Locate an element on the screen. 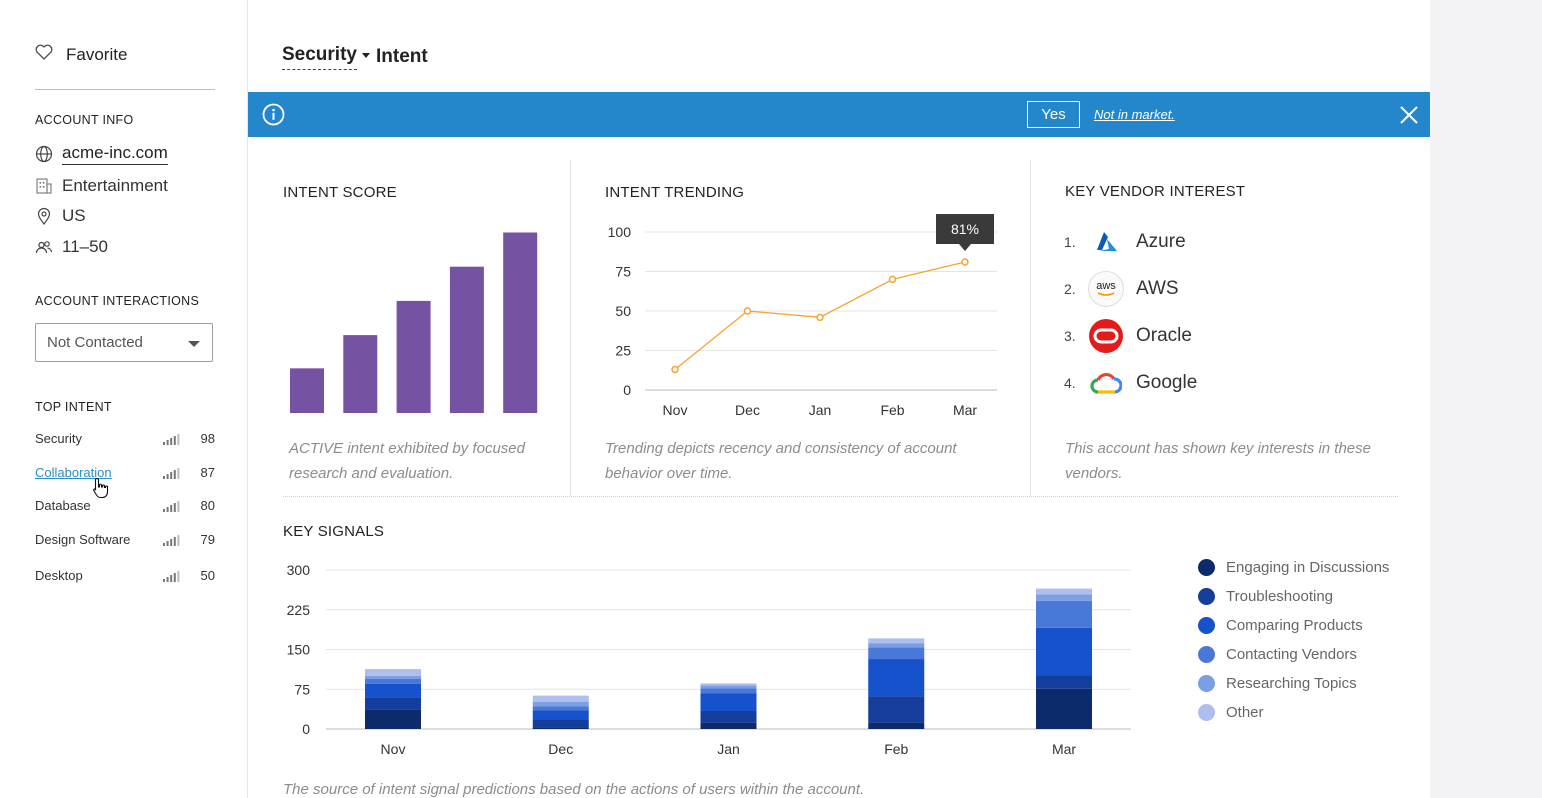 The image size is (1542, 798). employees-row: 11–50 is located at coordinates (71, 247).